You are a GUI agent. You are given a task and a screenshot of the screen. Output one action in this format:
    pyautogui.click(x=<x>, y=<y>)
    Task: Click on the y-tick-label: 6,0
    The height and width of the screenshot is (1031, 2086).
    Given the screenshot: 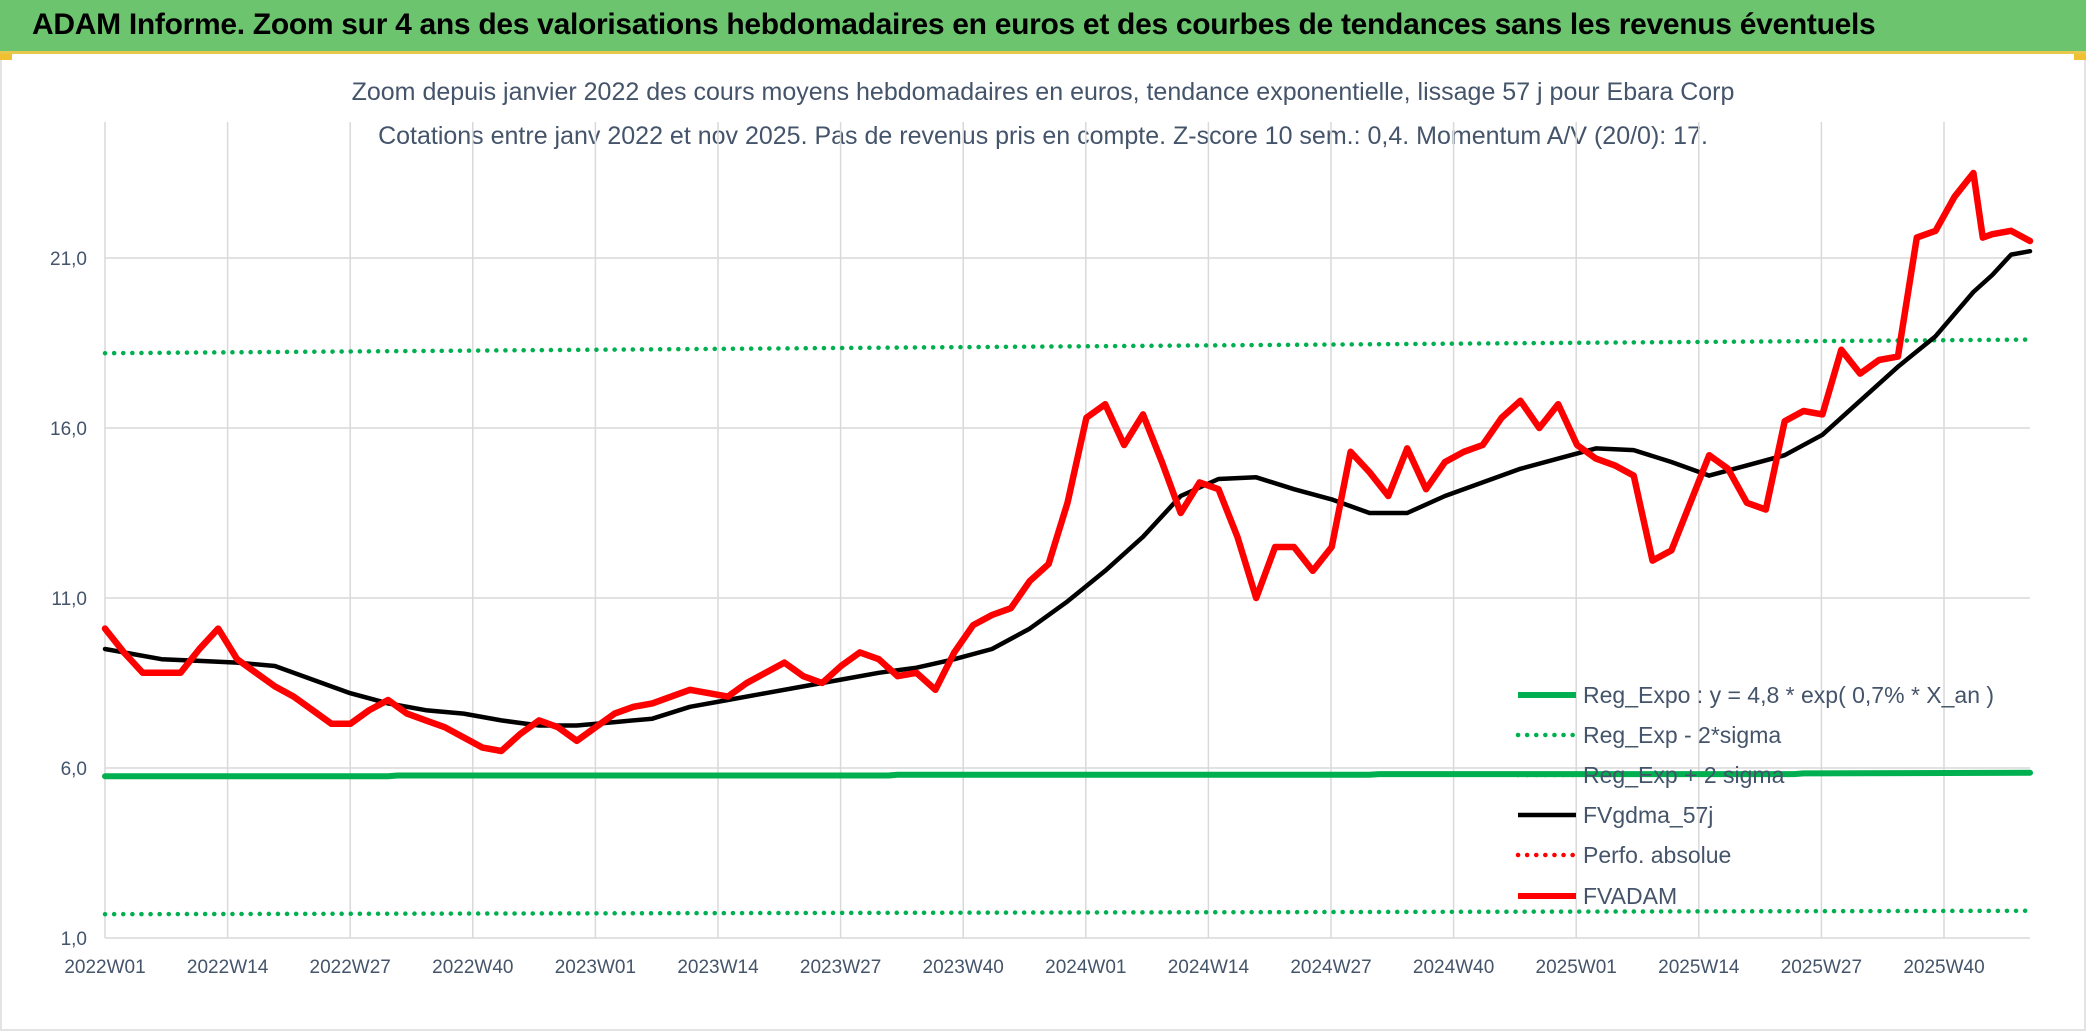 What is the action you would take?
    pyautogui.click(x=74, y=769)
    